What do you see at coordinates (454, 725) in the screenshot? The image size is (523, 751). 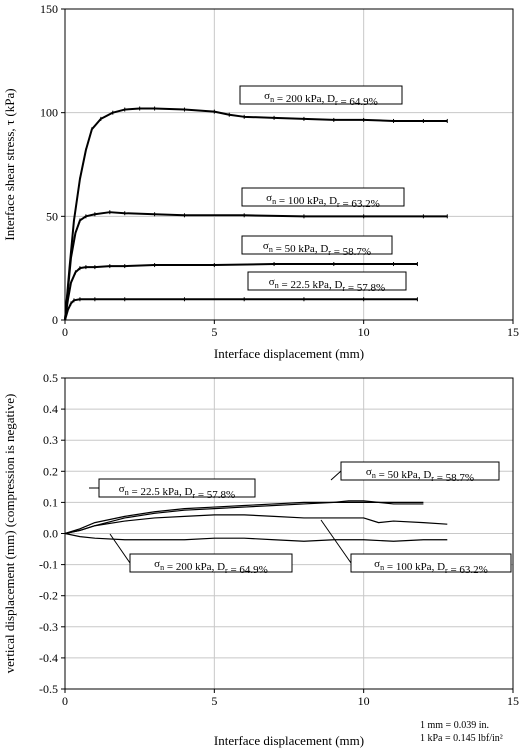 I see `unit-conversion-note-line1: 1 mm = 0.039 in.` at bounding box center [454, 725].